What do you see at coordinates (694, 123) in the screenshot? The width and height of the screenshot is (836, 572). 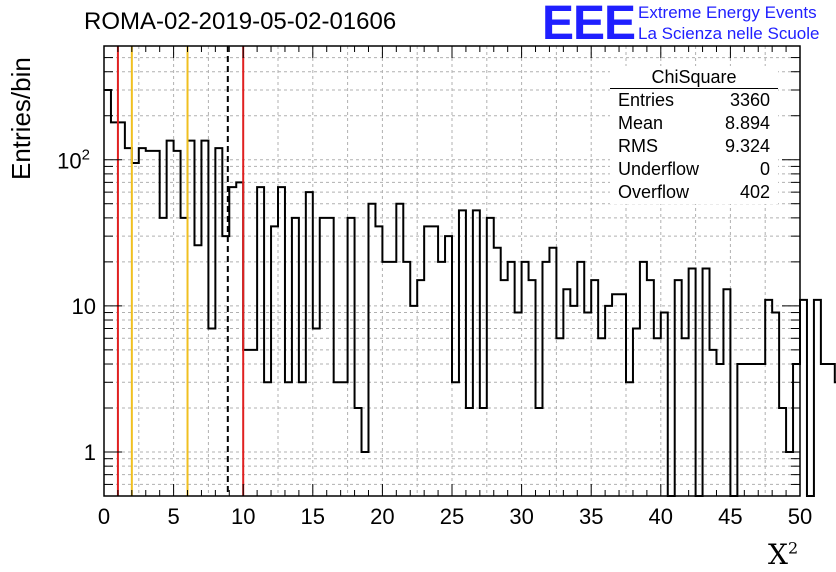 I see `stats-row: Mean 8.894` at bounding box center [694, 123].